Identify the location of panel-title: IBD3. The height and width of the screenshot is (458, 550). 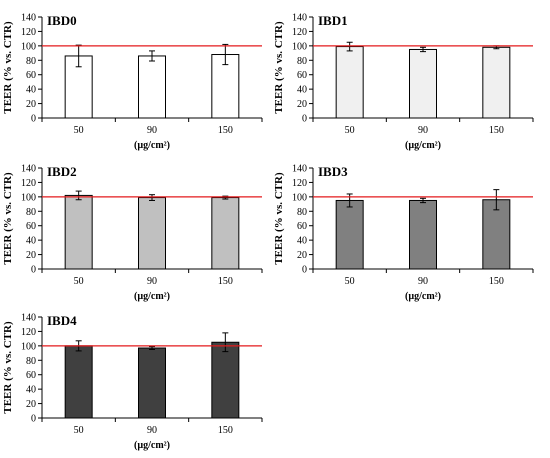
(333, 171).